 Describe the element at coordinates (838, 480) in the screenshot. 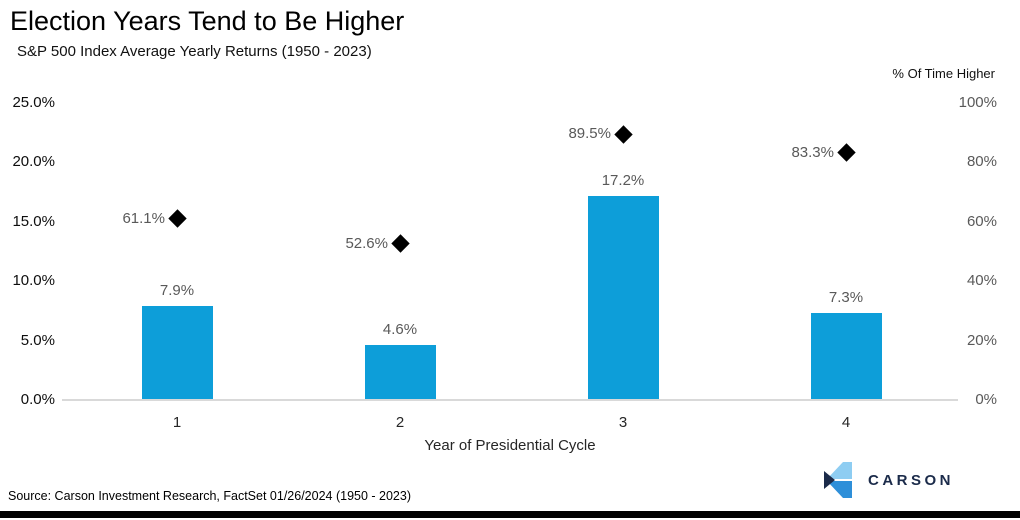

I see `carson-logo-icon` at that location.